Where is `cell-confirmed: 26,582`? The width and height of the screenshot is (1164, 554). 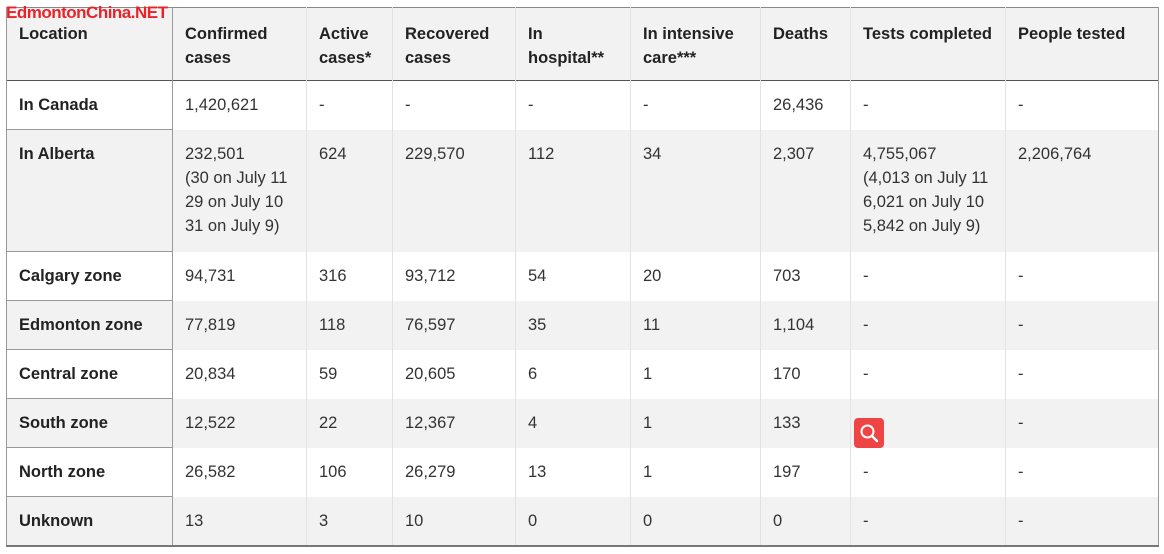
cell-confirmed: 26,582 is located at coordinates (239, 472).